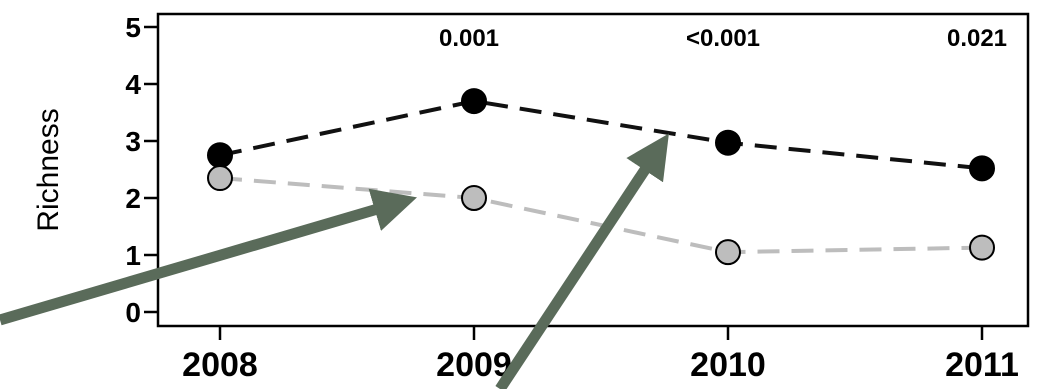 This screenshot has height=389, width=1041. Describe the element at coordinates (977, 38) in the screenshot. I see `p-value-annotation: 0.021` at that location.